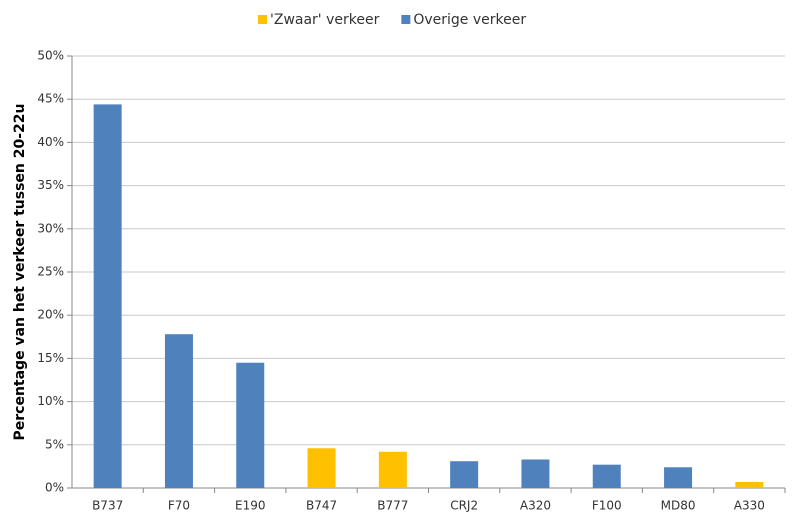 This screenshot has height=512, width=792. Describe the element at coordinates (50, 56) in the screenshot. I see `y-tick-label: 50%` at that location.